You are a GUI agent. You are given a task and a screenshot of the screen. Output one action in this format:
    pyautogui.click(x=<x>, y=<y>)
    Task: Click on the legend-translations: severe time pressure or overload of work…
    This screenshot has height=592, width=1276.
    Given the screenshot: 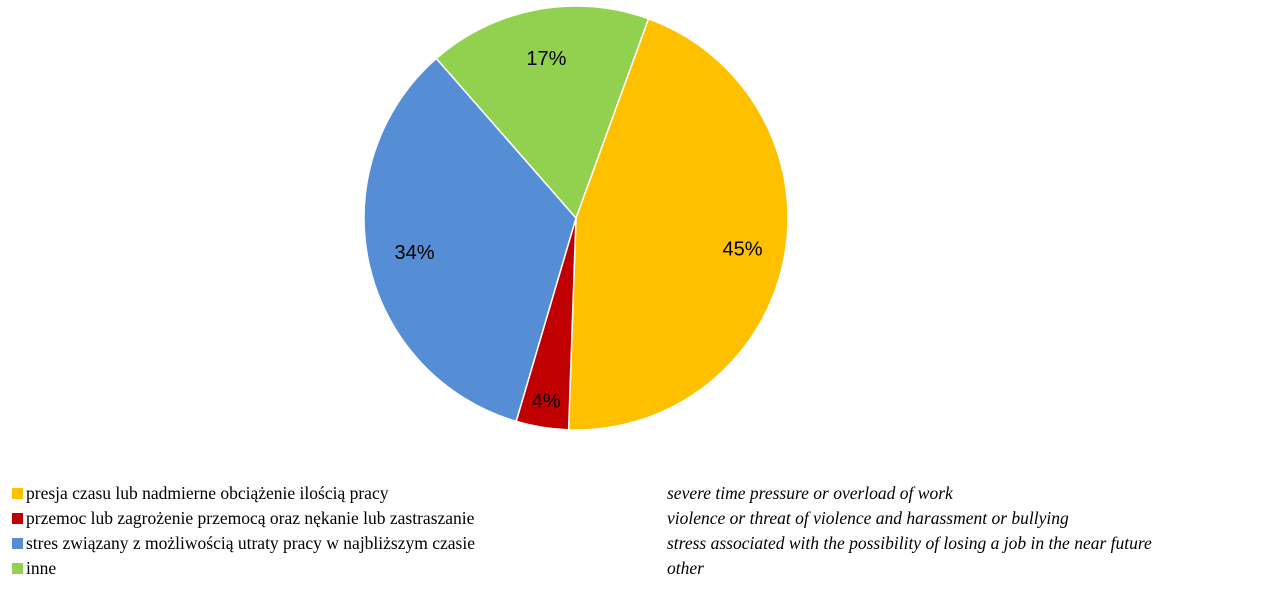 What is the action you would take?
    pyautogui.click(x=969, y=531)
    